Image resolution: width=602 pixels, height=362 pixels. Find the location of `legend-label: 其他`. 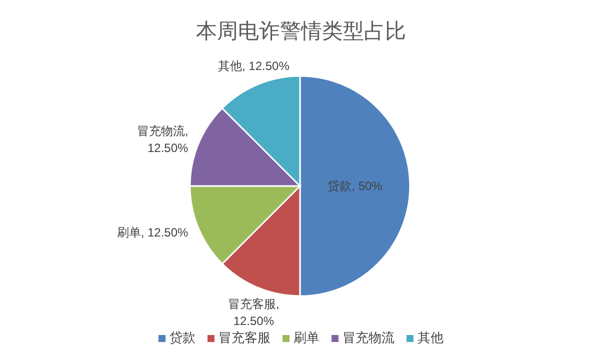

legend-label: 其他 is located at coordinates (431, 337).